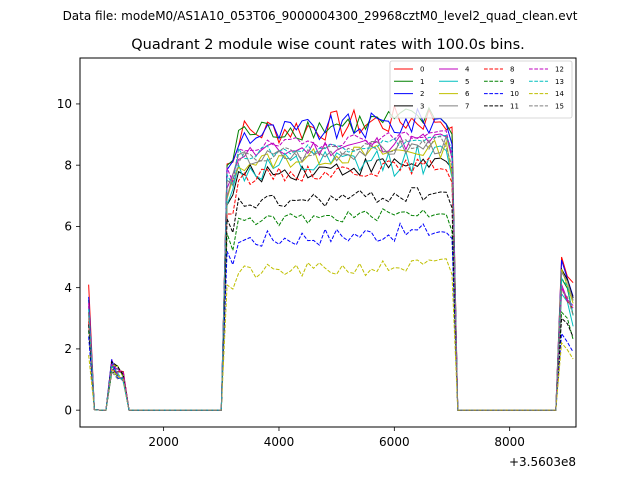  Describe the element at coordinates (422, 82) in the screenshot. I see `legend-label-1: 1` at that location.